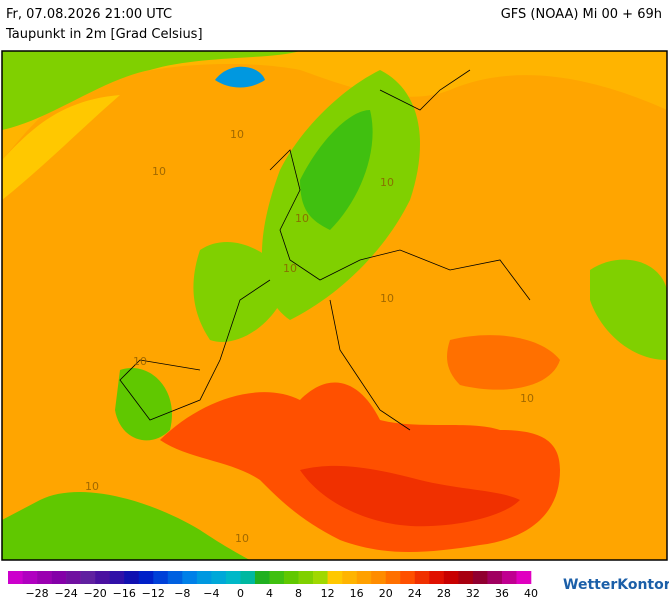 Image resolution: width=669 pixels, height=604 pixels. I want to click on subtitle: Taupunkt in 2m [Grad Celsius], so click(104, 34).